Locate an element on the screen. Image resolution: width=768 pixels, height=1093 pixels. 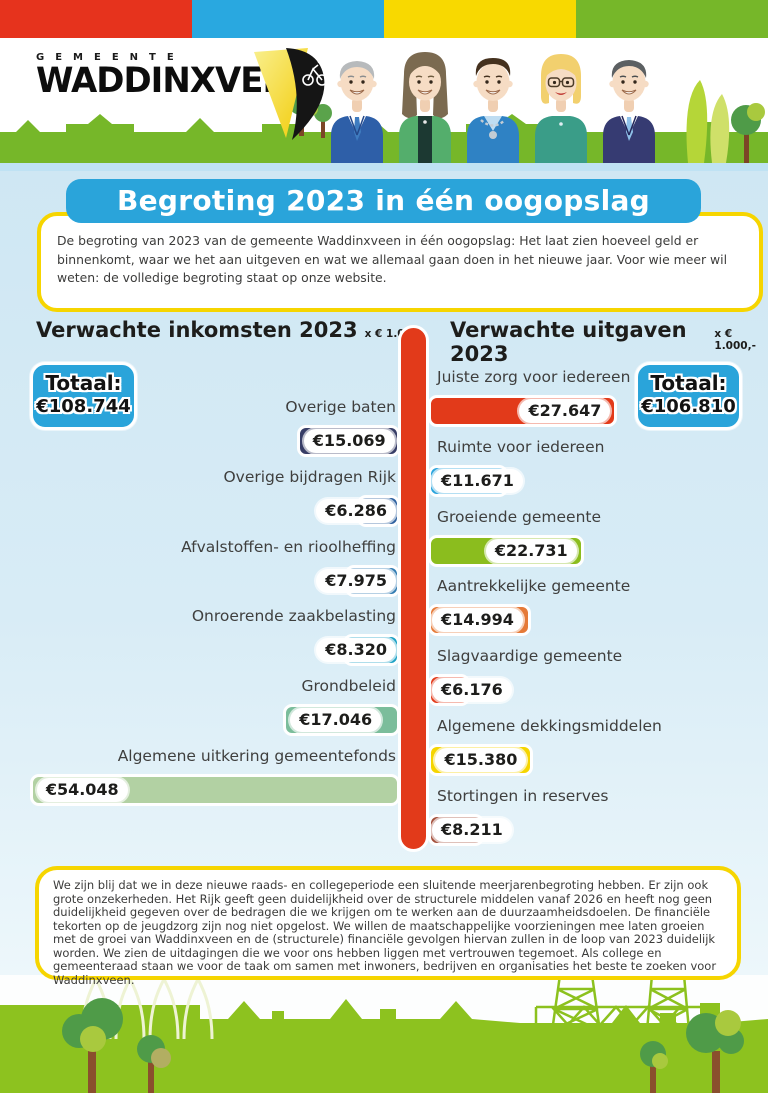
avatar-man-dark-hair-navy-suit is located at coordinates (629, 111).